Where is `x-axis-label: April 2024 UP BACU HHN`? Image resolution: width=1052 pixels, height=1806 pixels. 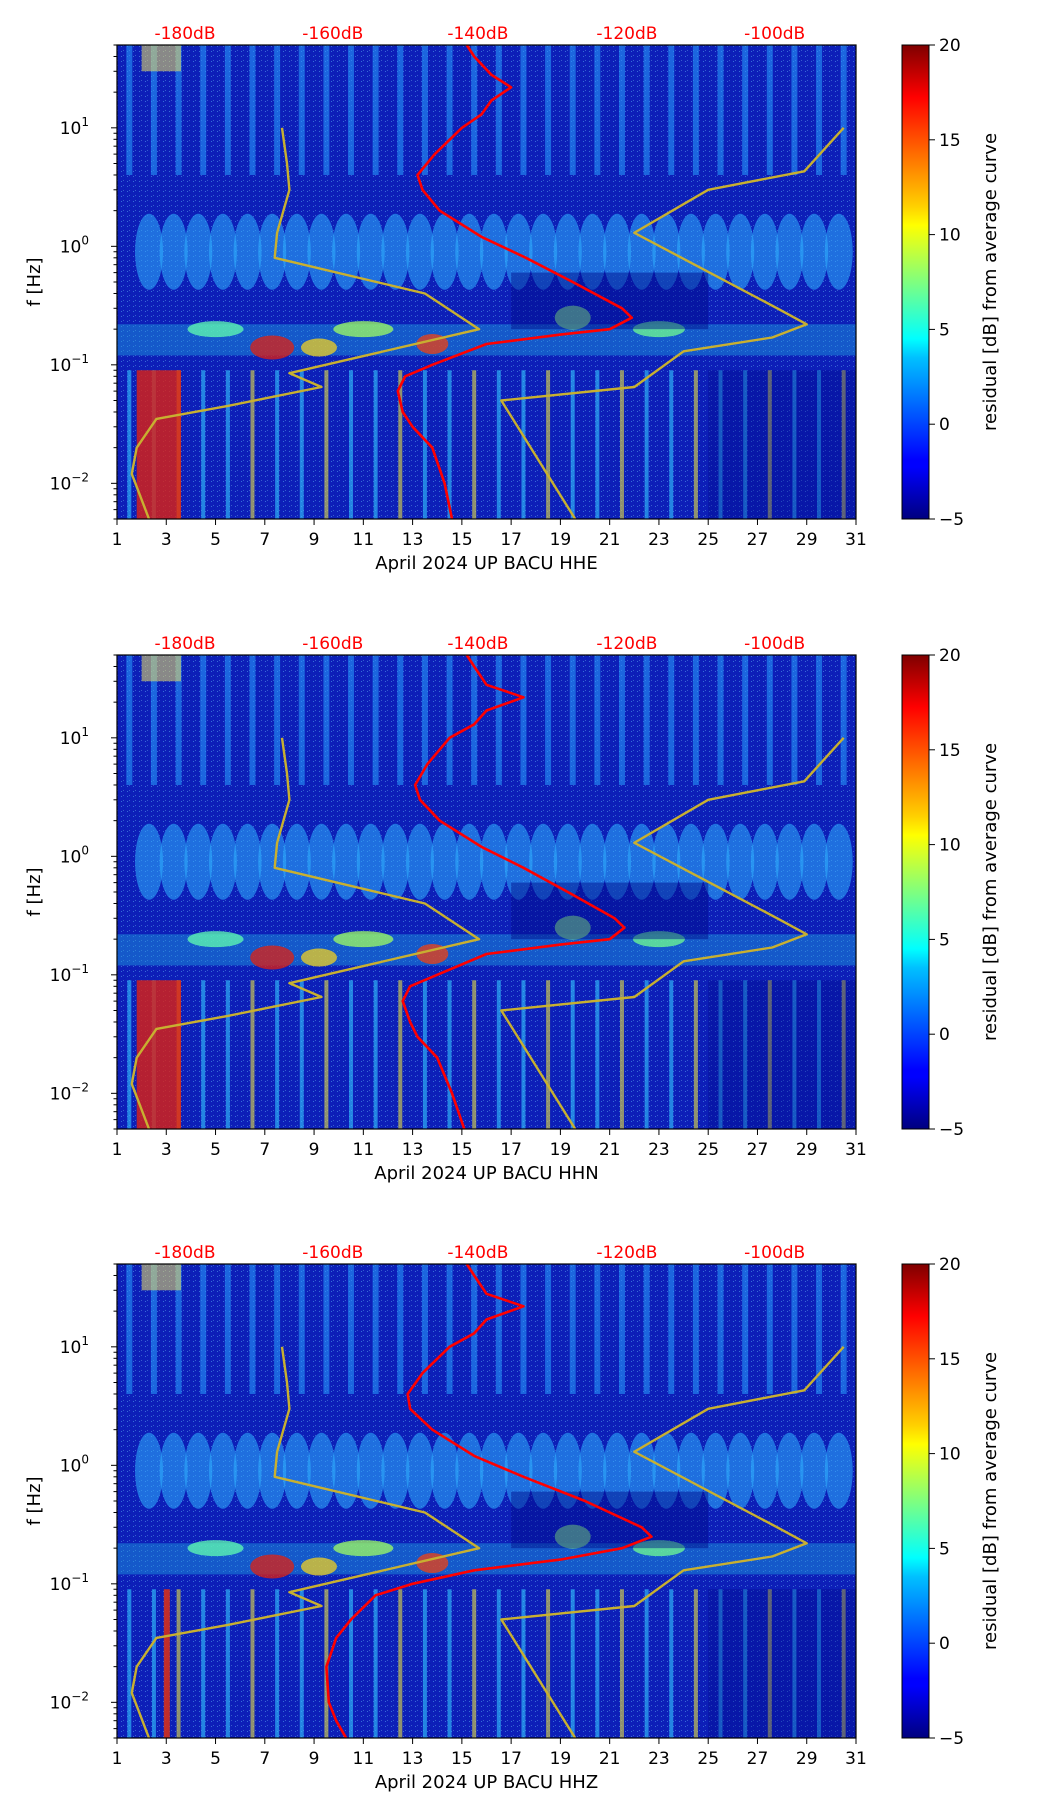 x-axis-label: April 2024 UP BACU HHN is located at coordinates (486, 1173).